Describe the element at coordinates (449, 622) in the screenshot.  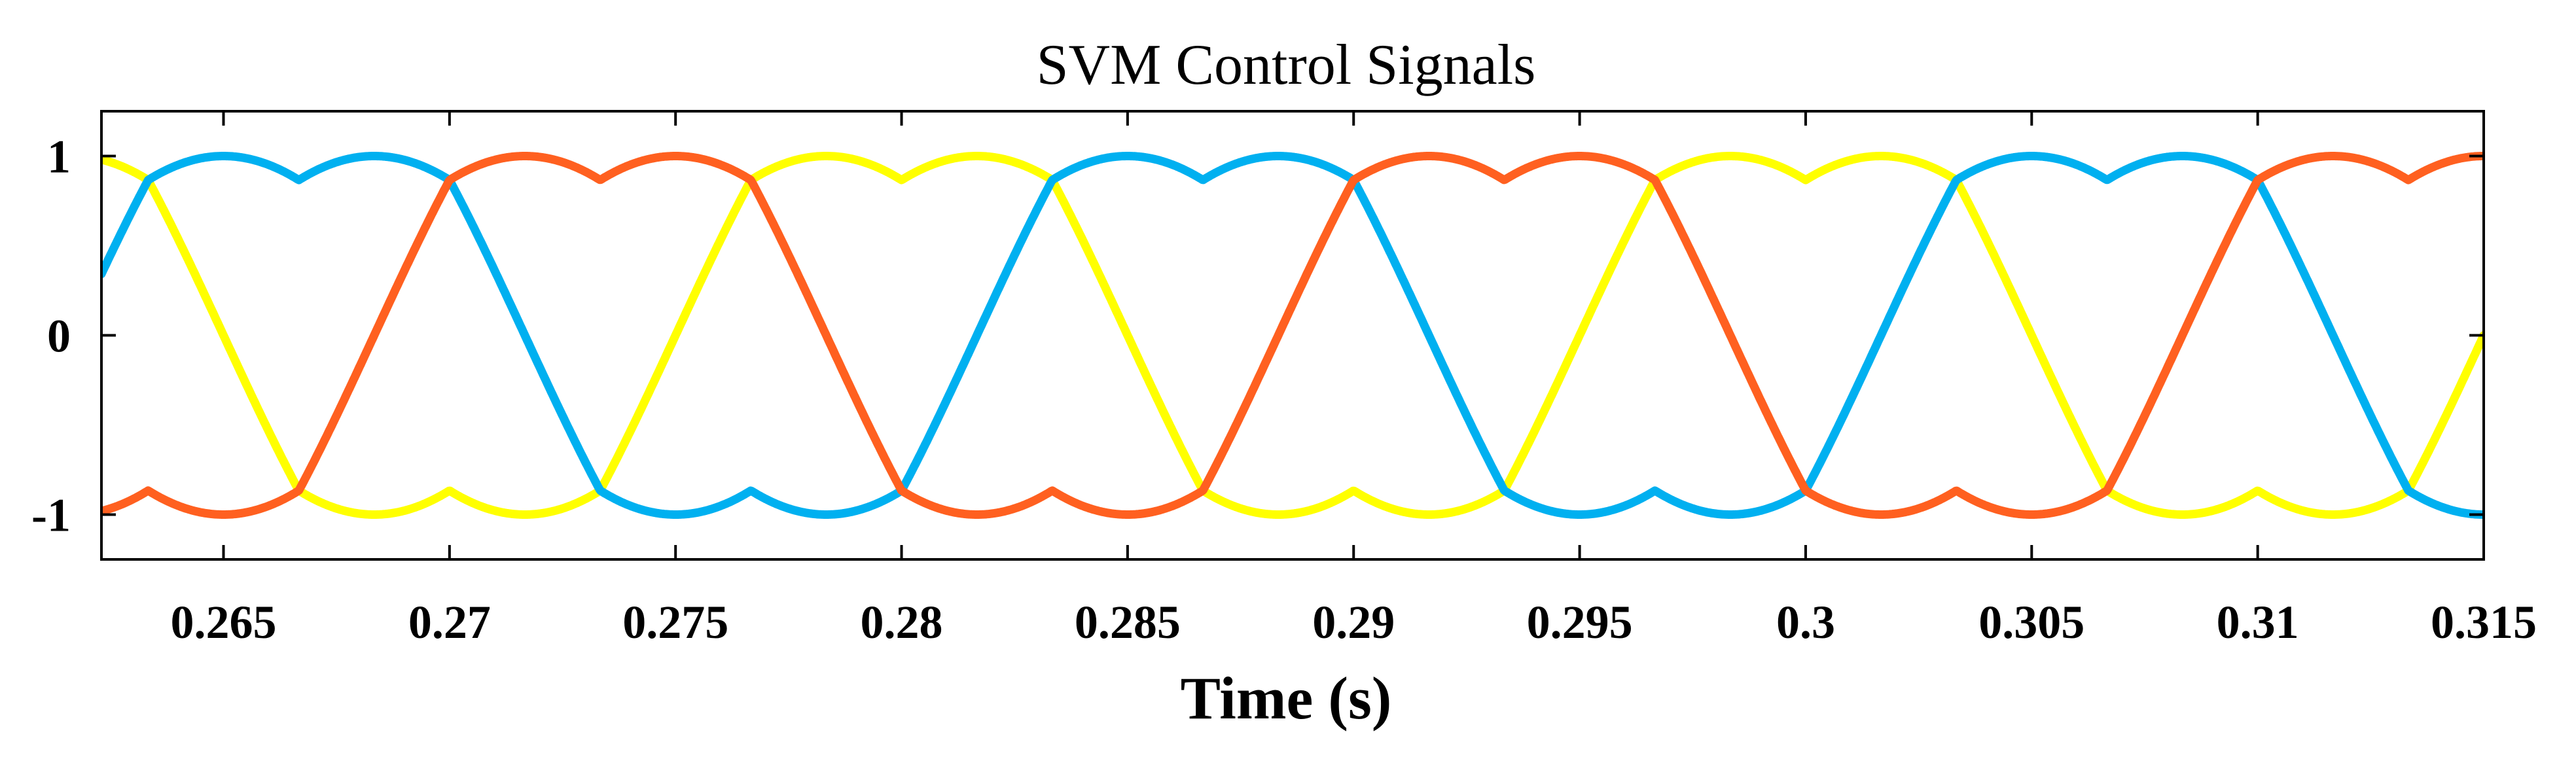
I see `x-tick-label: 0.27` at that location.